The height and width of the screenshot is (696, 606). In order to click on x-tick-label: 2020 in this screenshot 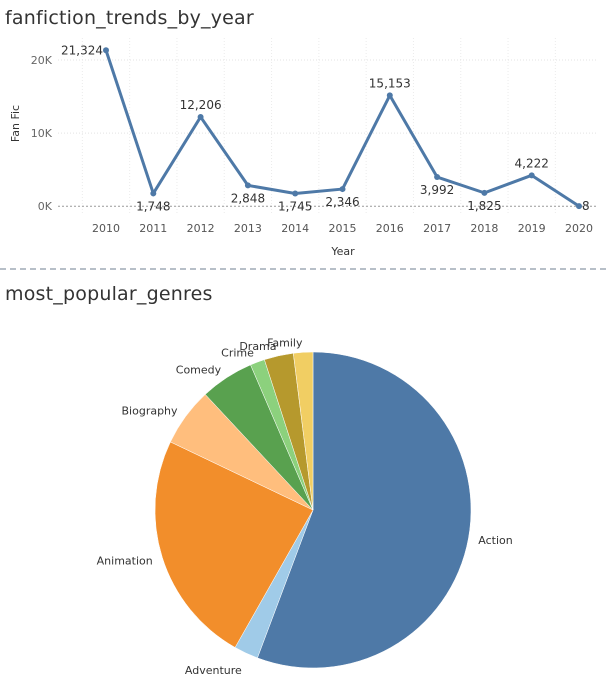, I will do `click(579, 228)`.